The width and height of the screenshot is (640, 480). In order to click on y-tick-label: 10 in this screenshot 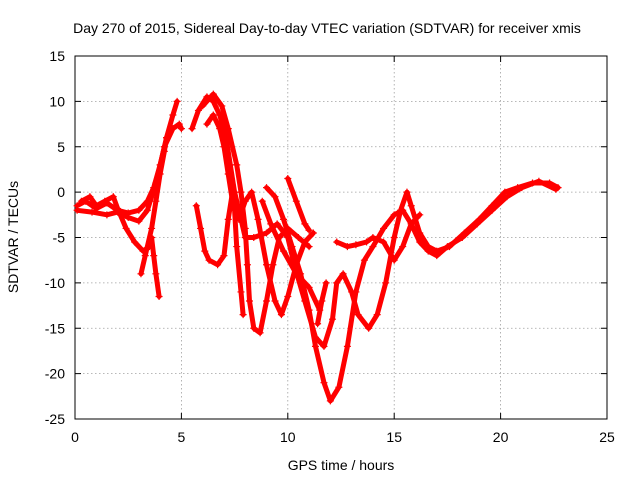, I will do `click(57, 101)`.